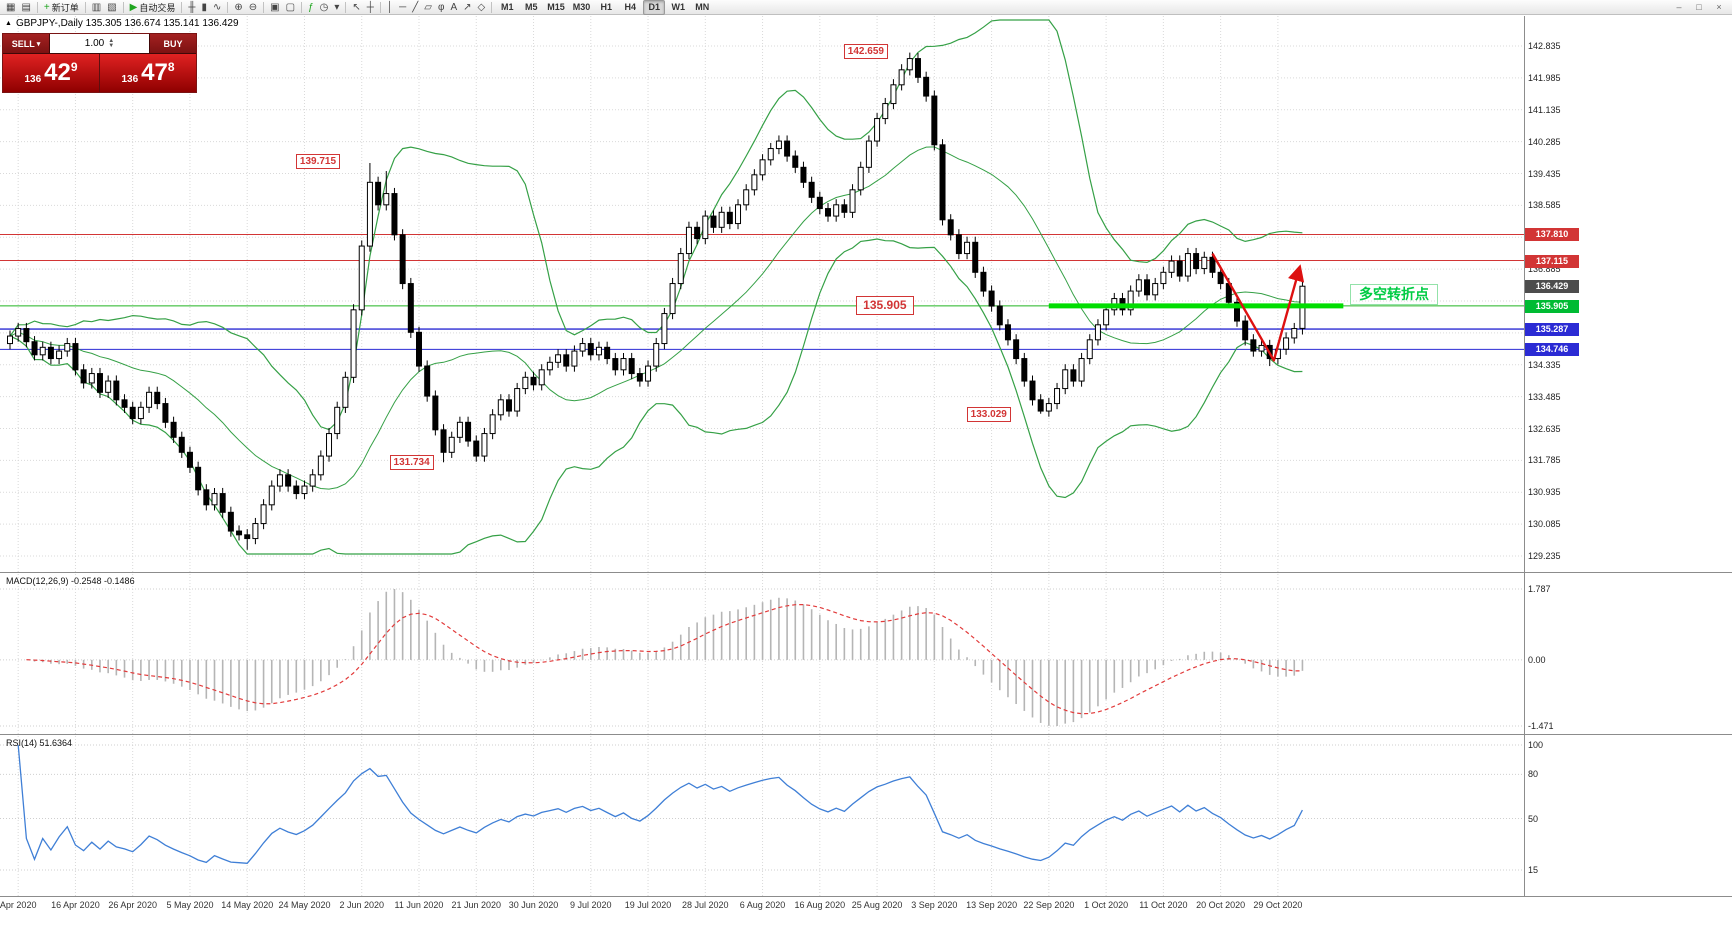 Image resolution: width=1732 pixels, height=939 pixels. What do you see at coordinates (111, 45) in the screenshot?
I see `volume-down-icon: ▼` at bounding box center [111, 45].